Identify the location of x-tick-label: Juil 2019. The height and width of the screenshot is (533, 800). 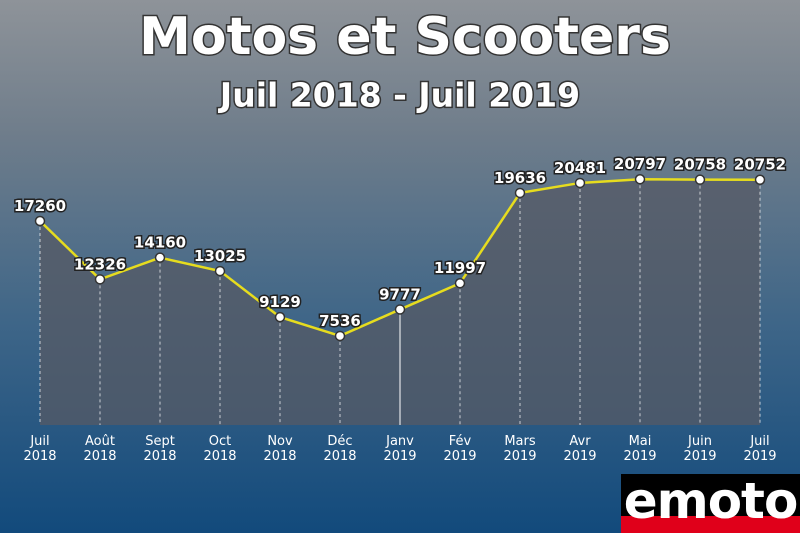
(760, 449).